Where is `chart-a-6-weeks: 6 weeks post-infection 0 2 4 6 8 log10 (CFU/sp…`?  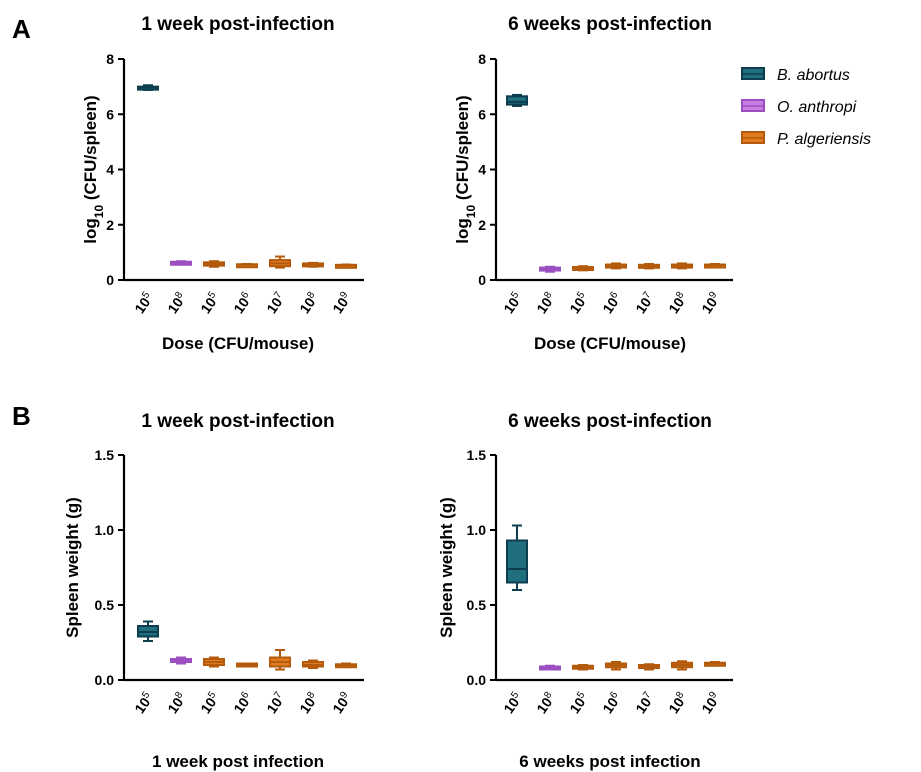 chart-a-6-weeks: 6 weeks post-infection 0 2 4 6 8 log10 (CFU/sp… is located at coordinates (593, 183).